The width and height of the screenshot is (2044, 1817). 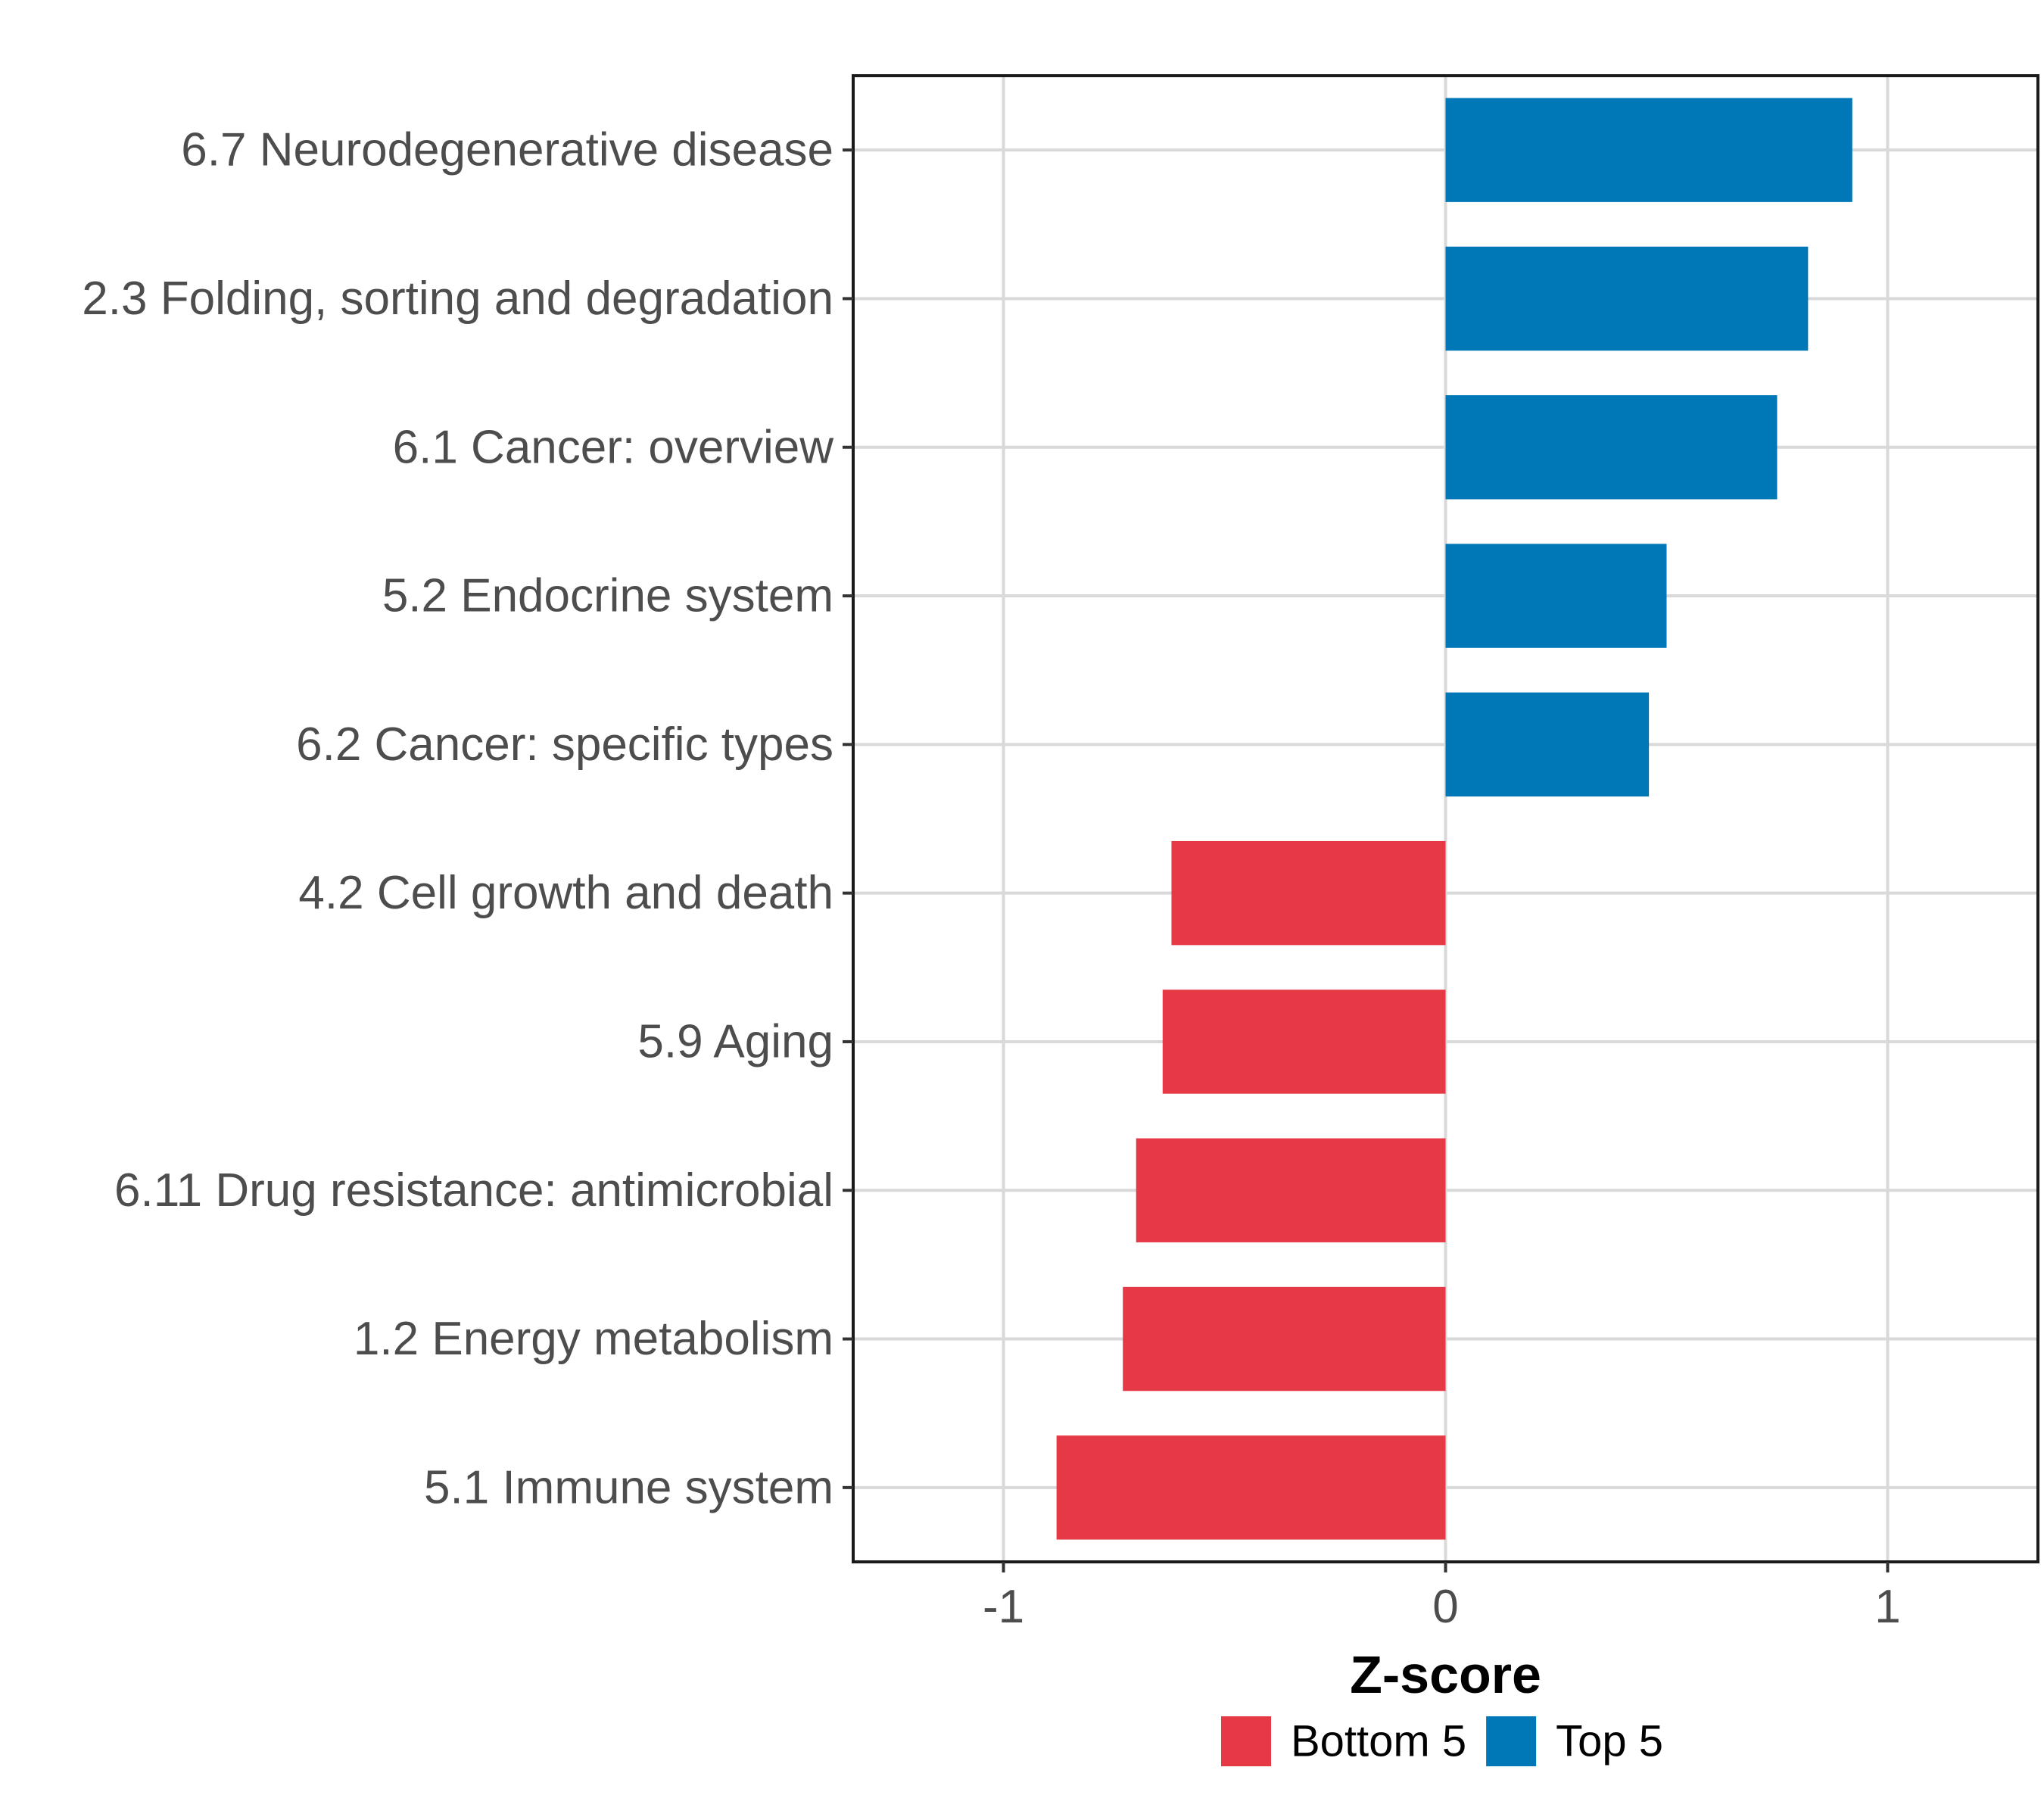 What do you see at coordinates (564, 744) in the screenshot?
I see `y-tick-label: 6.2 Cancer: specific types` at bounding box center [564, 744].